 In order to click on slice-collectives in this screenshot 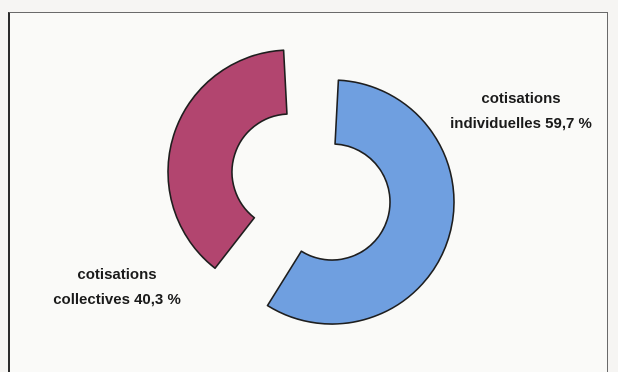, I will do `click(227, 159)`.